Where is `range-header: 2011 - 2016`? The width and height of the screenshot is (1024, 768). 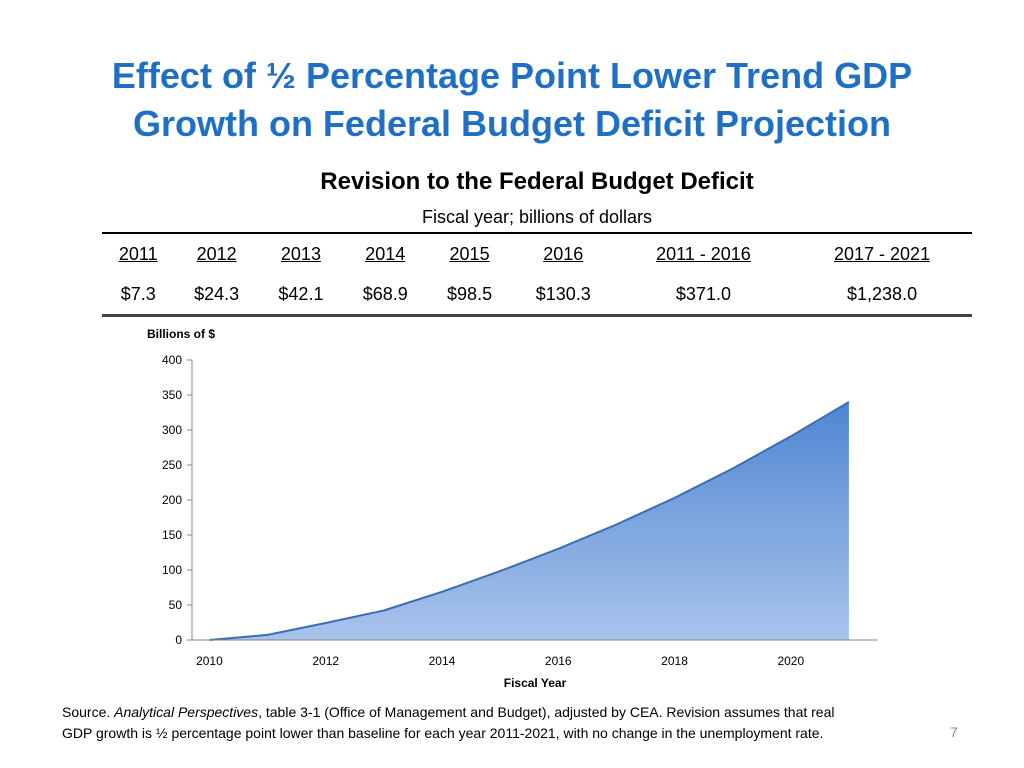 range-header: 2011 - 2016 is located at coordinates (703, 253).